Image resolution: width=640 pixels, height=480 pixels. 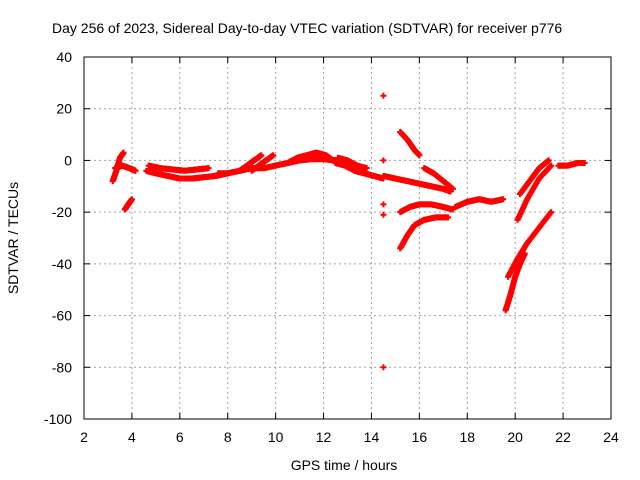 What do you see at coordinates (515, 437) in the screenshot?
I see `x-tick-label: 20` at bounding box center [515, 437].